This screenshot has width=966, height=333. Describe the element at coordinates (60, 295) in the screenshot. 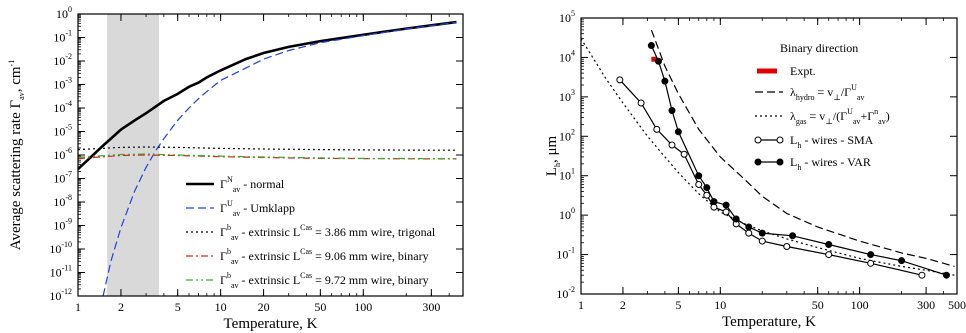

I see `y-tick-label: 10⁻¹²` at that location.